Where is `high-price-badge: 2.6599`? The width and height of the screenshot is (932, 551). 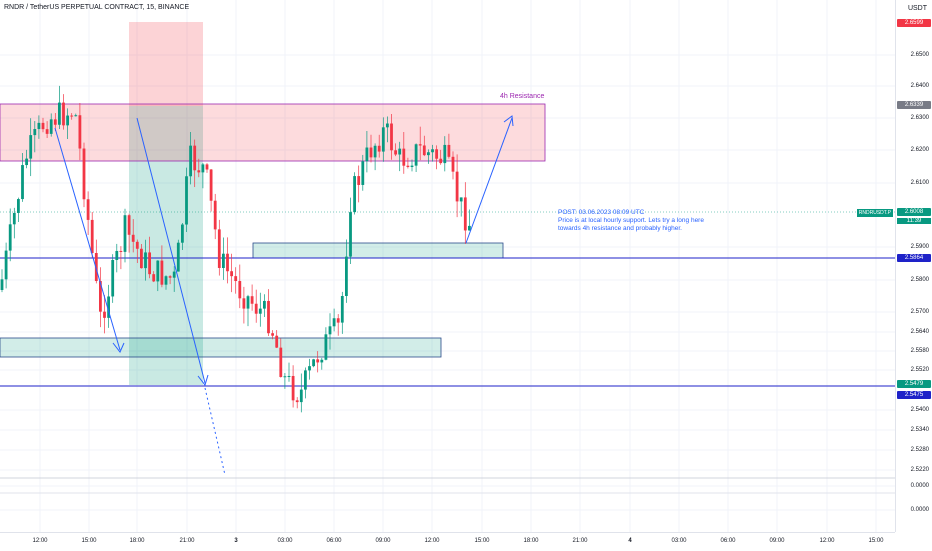
high-price-badge: 2.6599 is located at coordinates (914, 23).